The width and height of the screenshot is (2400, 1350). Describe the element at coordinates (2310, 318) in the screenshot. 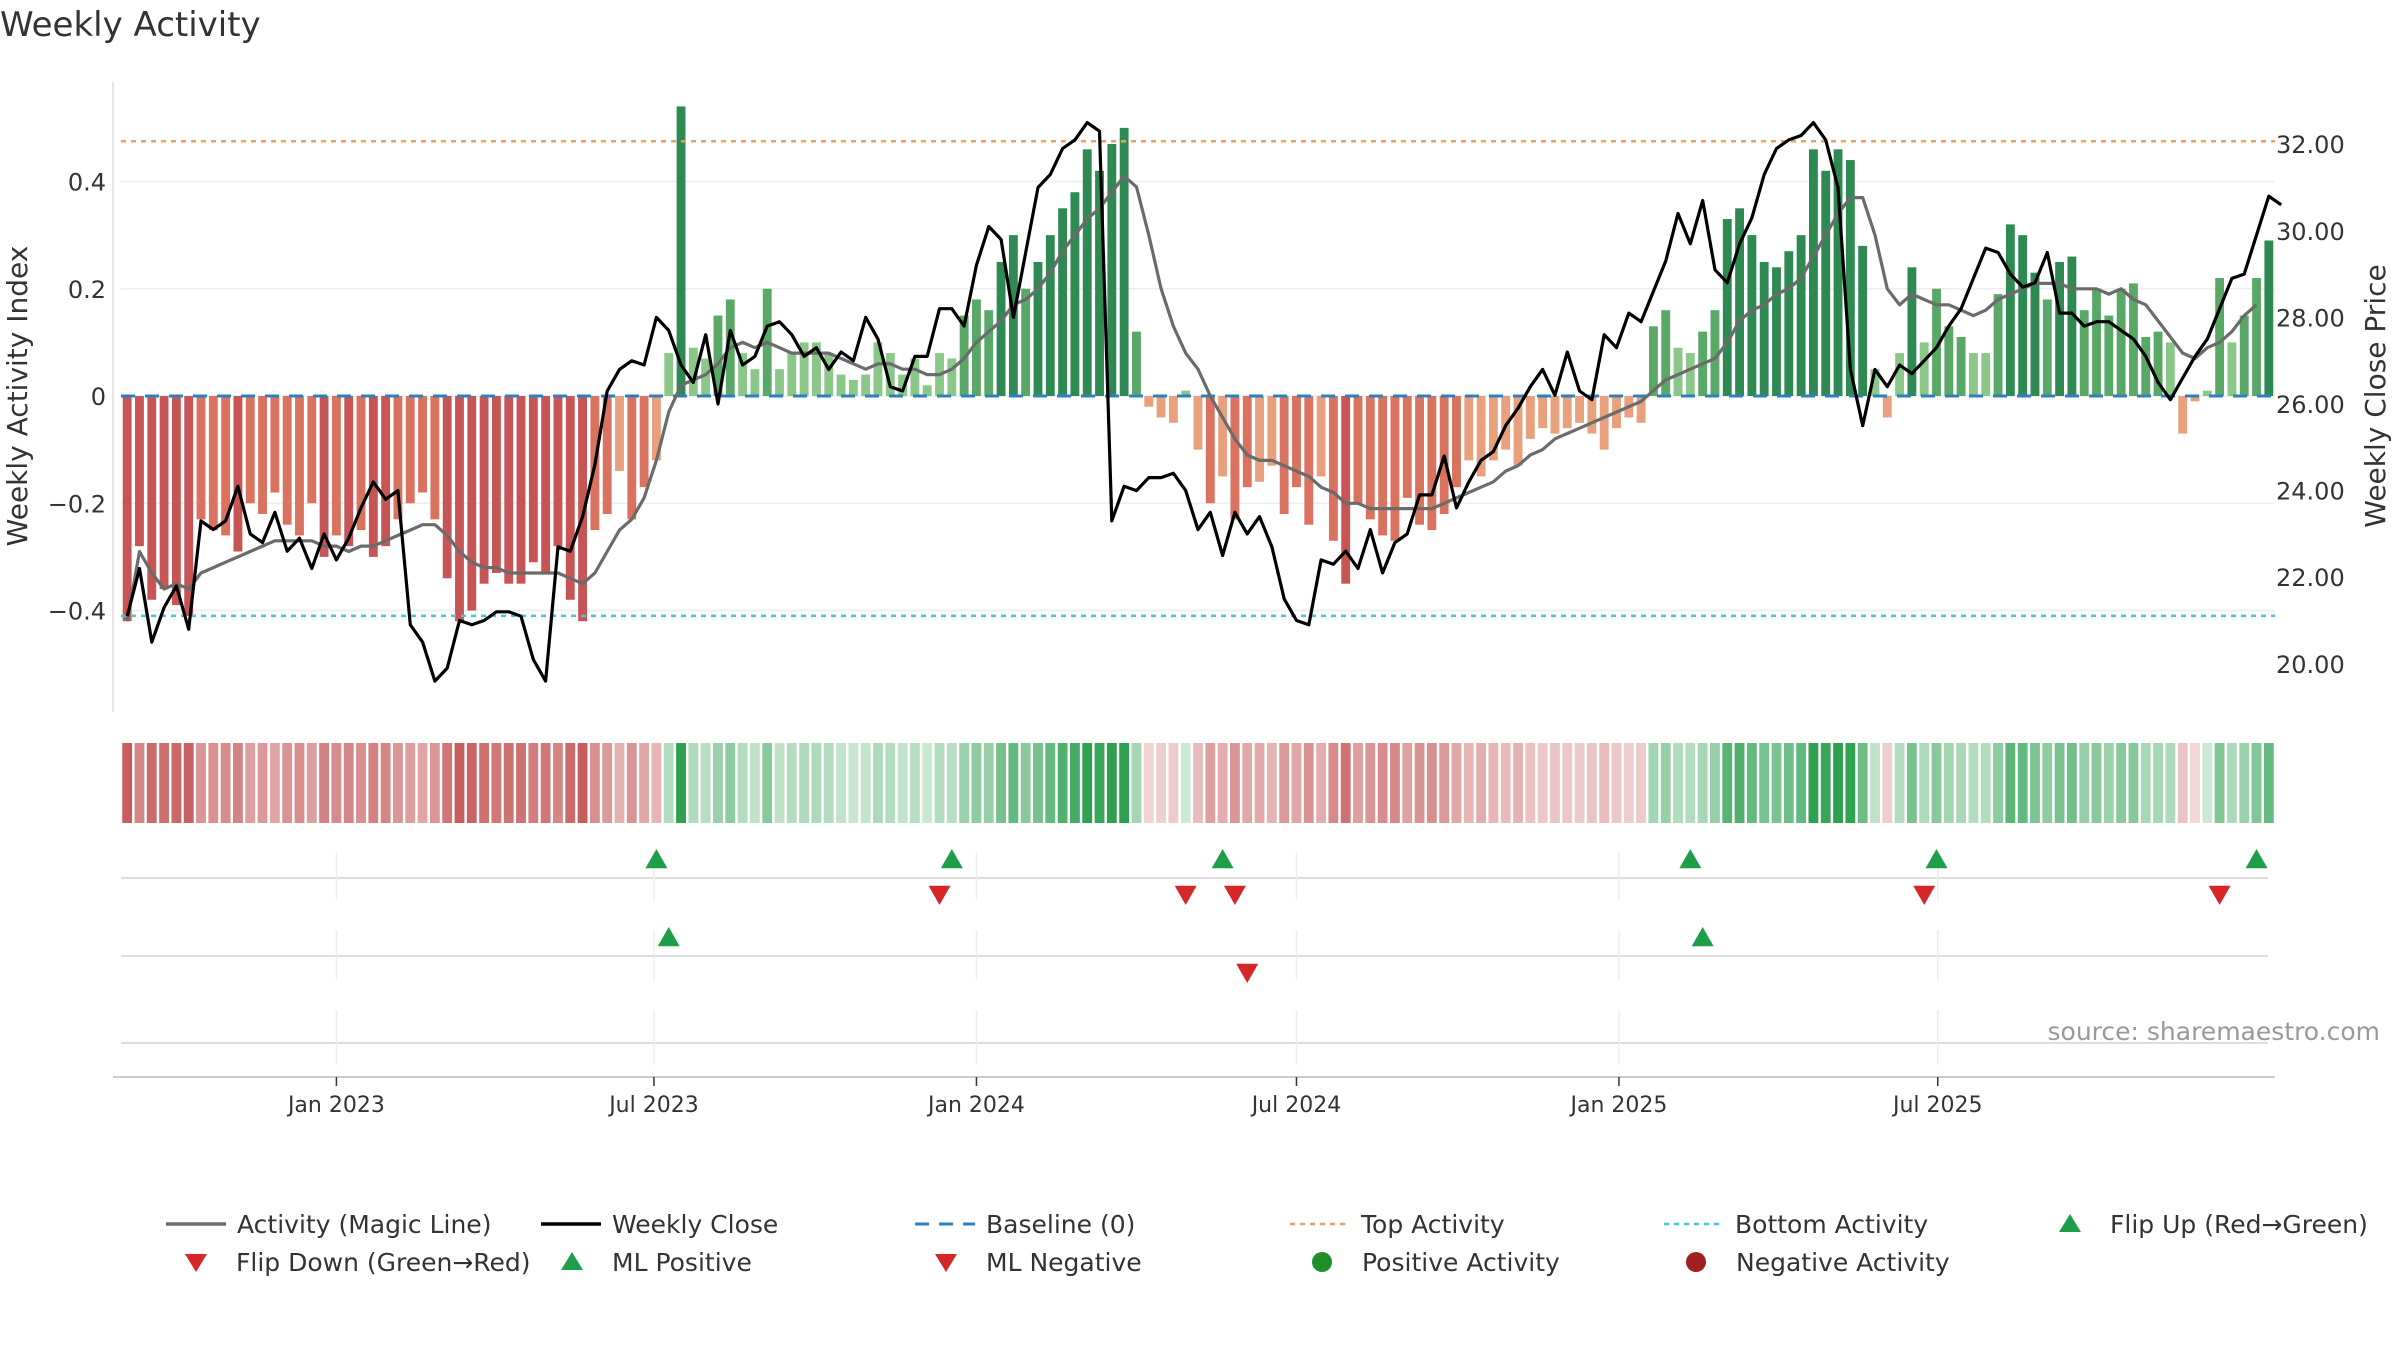

I see `y-tick-label-right: 28.00` at that location.